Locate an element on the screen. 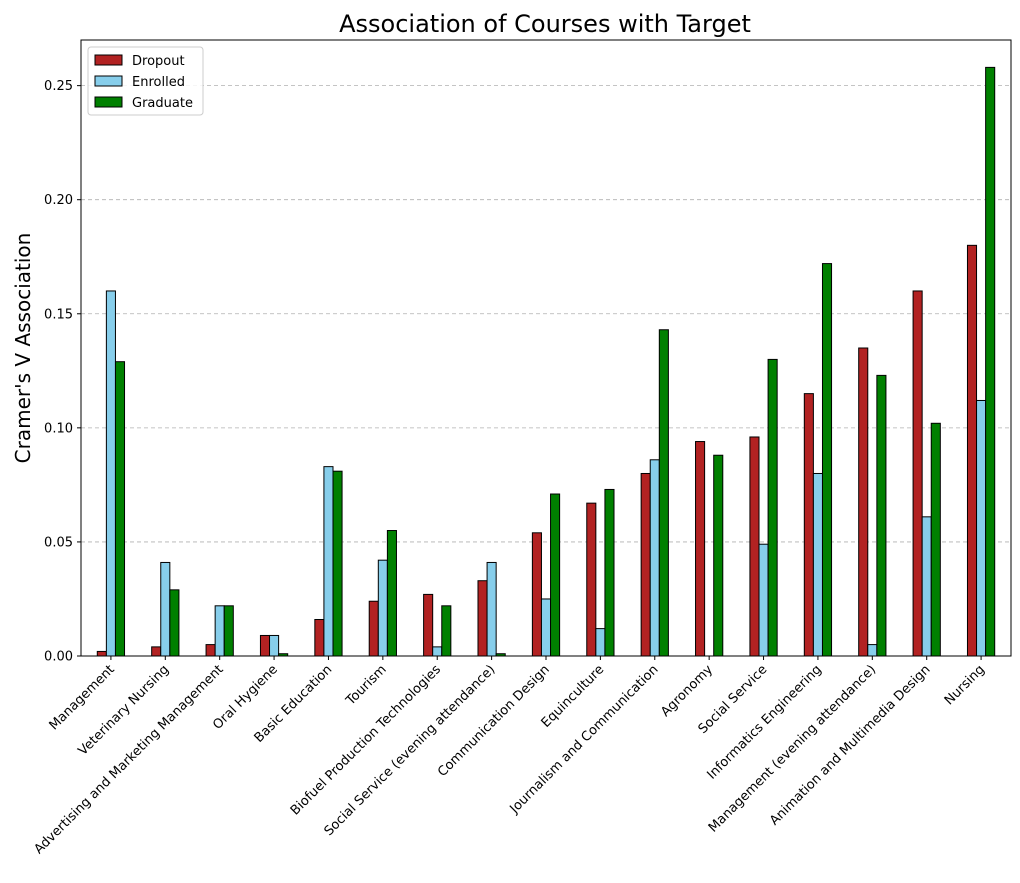  y-tick-label: 0.15 is located at coordinates (58, 314).